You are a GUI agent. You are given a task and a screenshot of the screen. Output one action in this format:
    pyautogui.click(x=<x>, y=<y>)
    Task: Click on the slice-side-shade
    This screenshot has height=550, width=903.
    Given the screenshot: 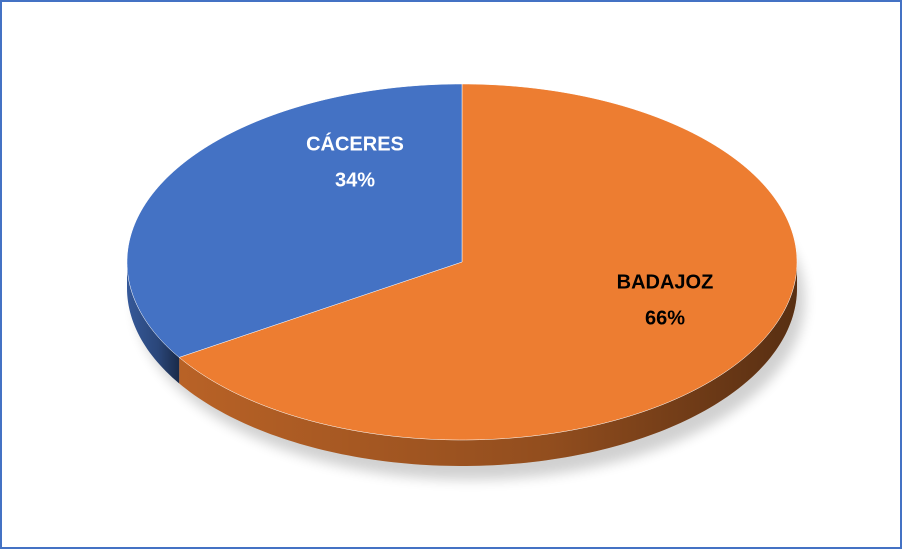 What is the action you would take?
    pyautogui.click(x=153, y=323)
    